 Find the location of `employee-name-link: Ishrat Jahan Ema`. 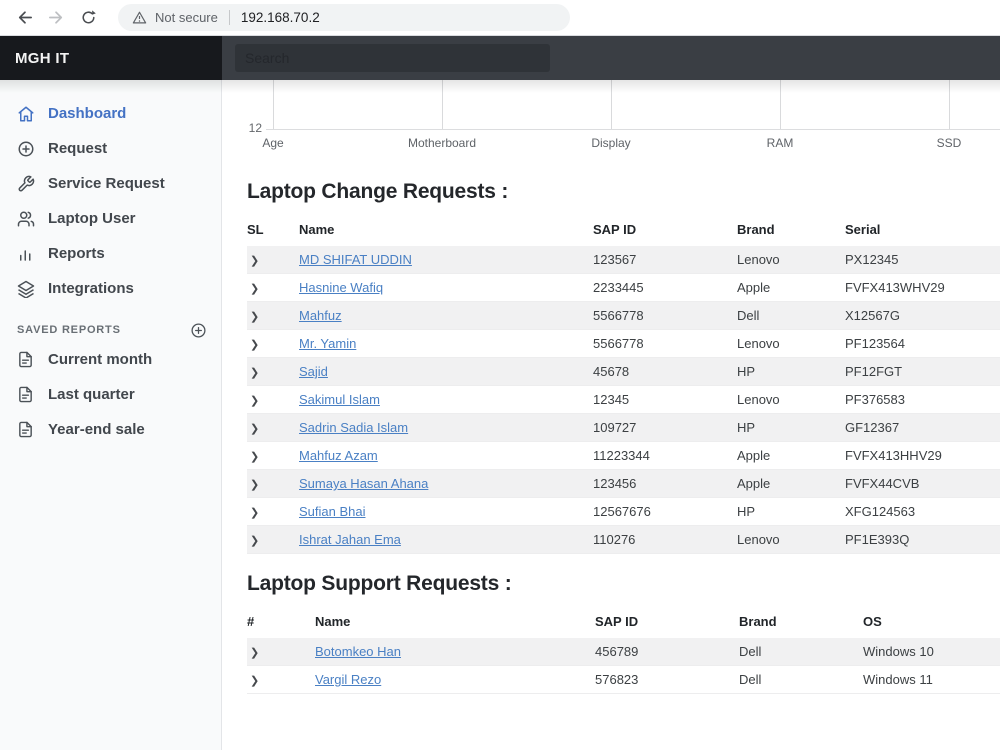

employee-name-link: Ishrat Jahan Ema is located at coordinates (350, 539).